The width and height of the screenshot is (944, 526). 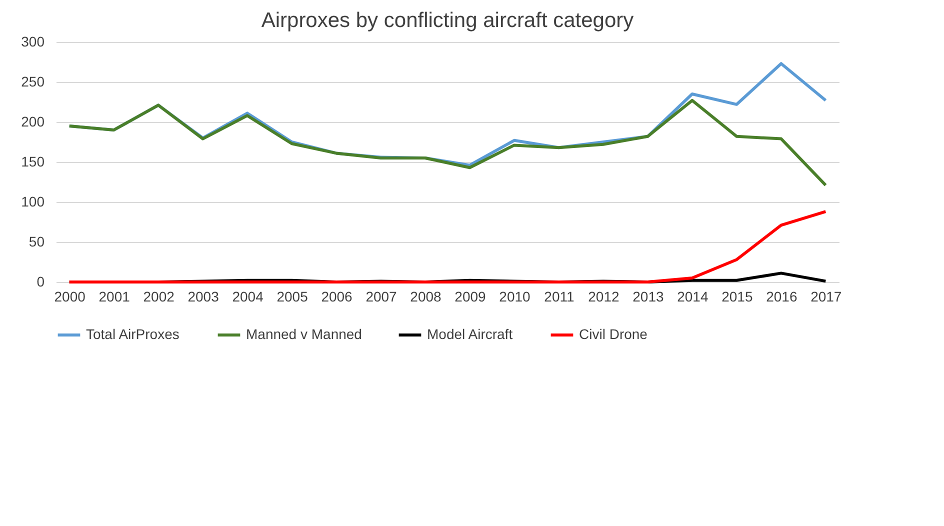 What do you see at coordinates (33, 162) in the screenshot?
I see `y-tick-label: 150` at bounding box center [33, 162].